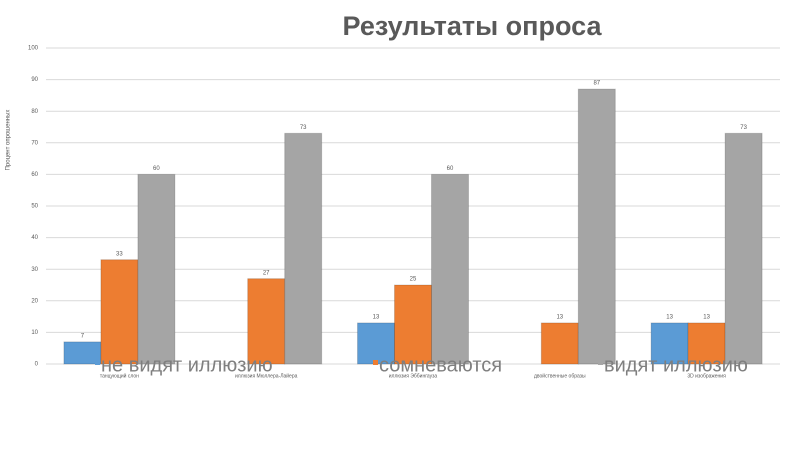 The image size is (800, 450). What do you see at coordinates (34, 143) in the screenshot?
I see `y-tick-label: 70` at bounding box center [34, 143].